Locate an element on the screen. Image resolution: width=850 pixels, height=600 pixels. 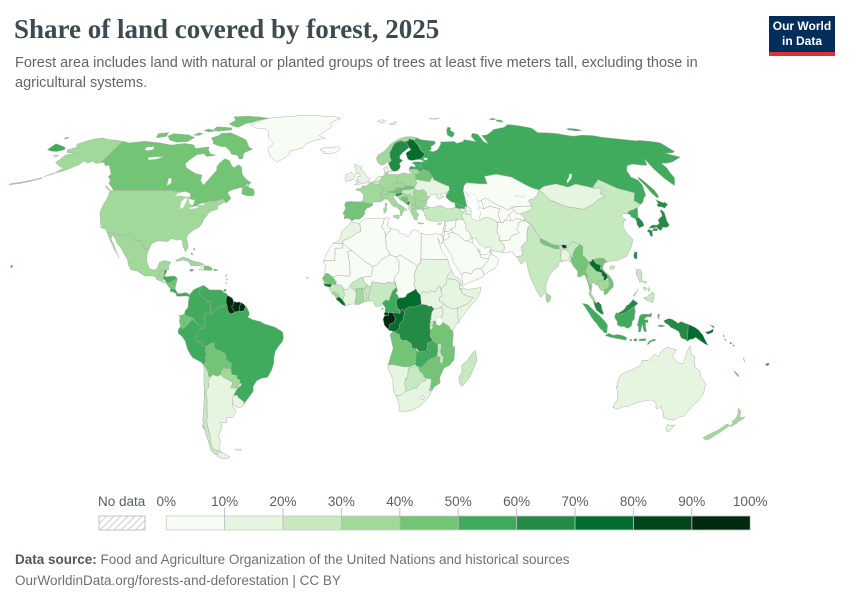
svg-text: 90% is located at coordinates (691, 501).